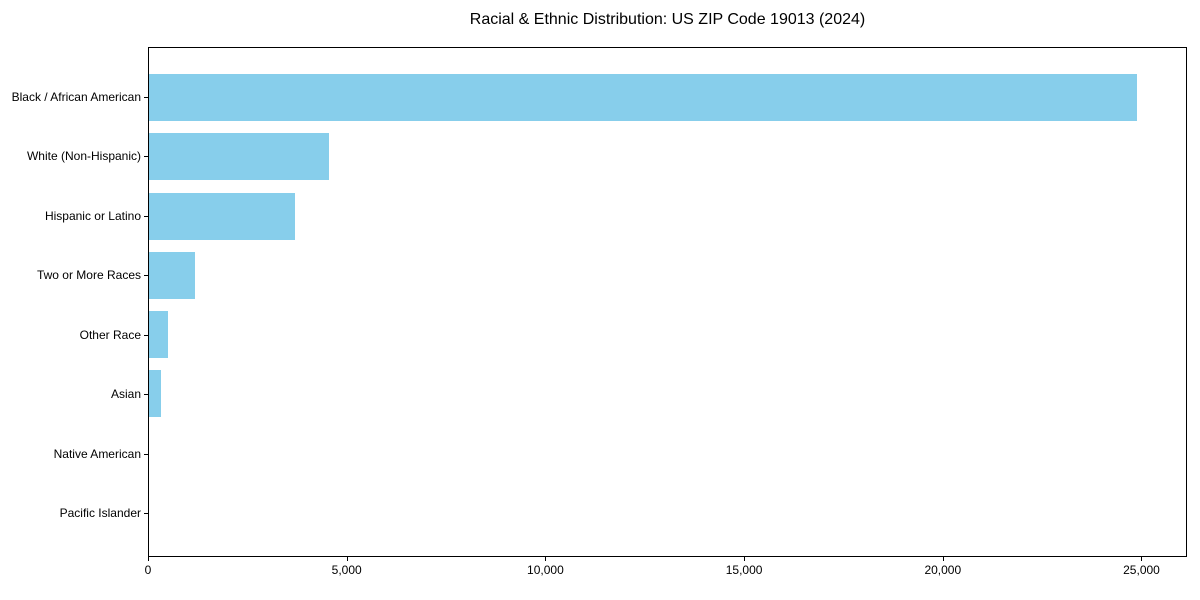 The height and width of the screenshot is (600, 1200). Describe the element at coordinates (172, 275) in the screenshot. I see `bar-two-or-more-races` at that location.